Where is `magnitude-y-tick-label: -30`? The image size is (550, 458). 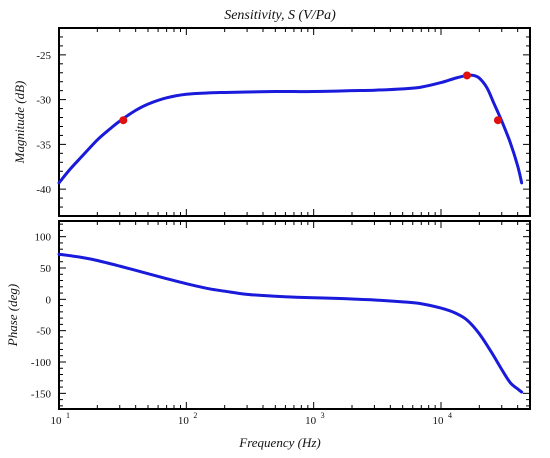
magnitude-y-tick-label: -30 is located at coordinates (43, 101).